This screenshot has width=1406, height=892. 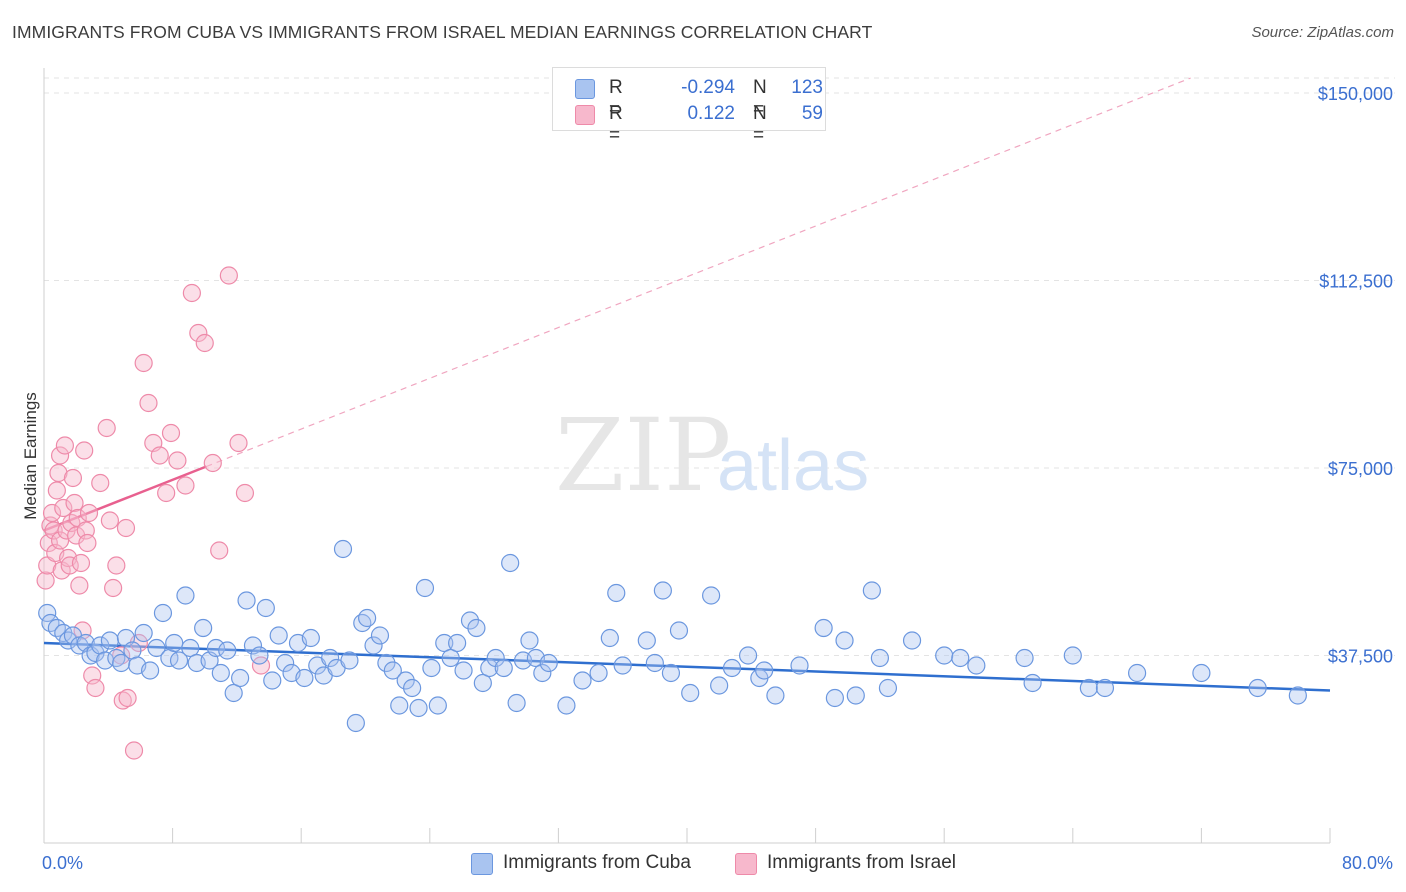 I want to click on cuba-swatch, so click(x=482, y=864).